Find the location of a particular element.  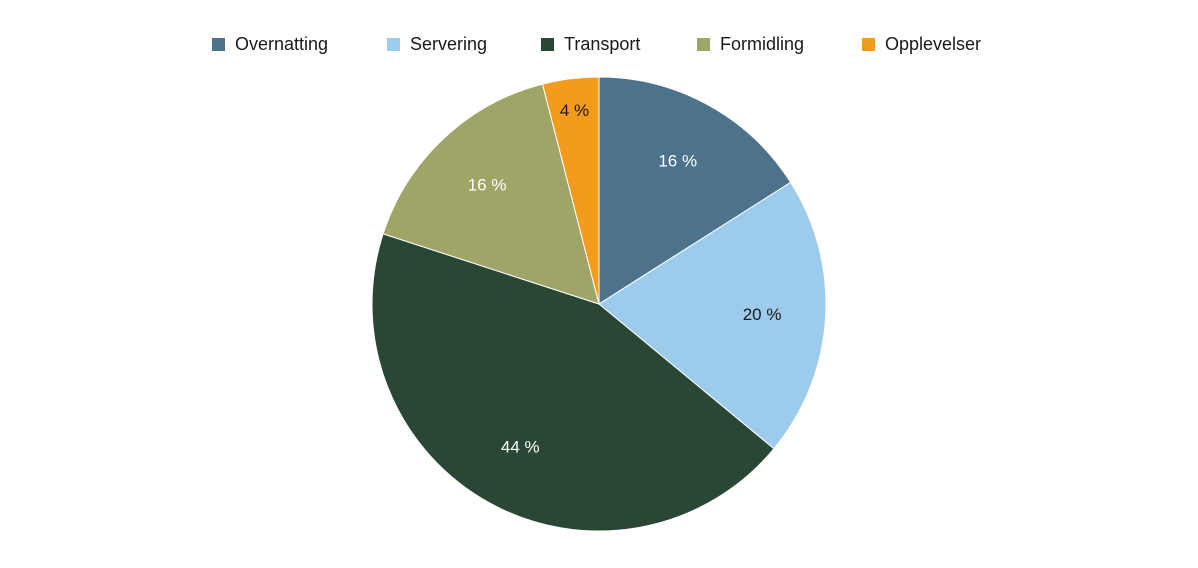

legend-item-servering: Servering is located at coordinates (437, 44).